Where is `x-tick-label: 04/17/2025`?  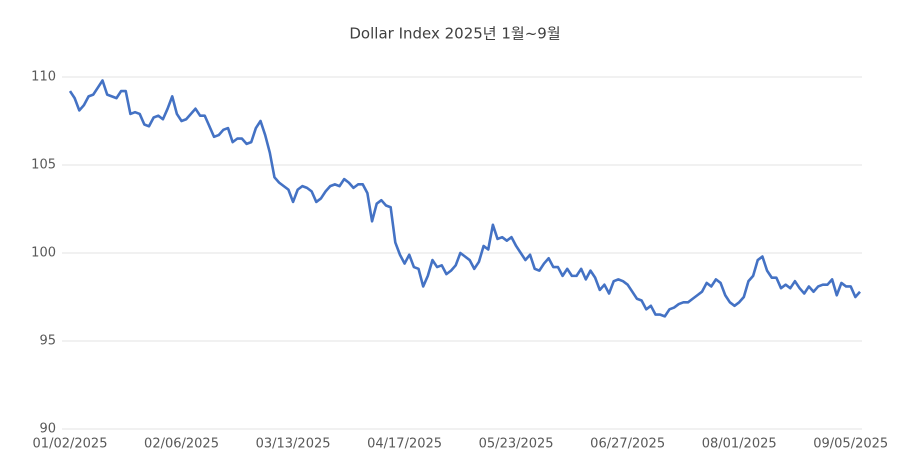 x-tick-label: 04/17/2025 is located at coordinates (404, 444).